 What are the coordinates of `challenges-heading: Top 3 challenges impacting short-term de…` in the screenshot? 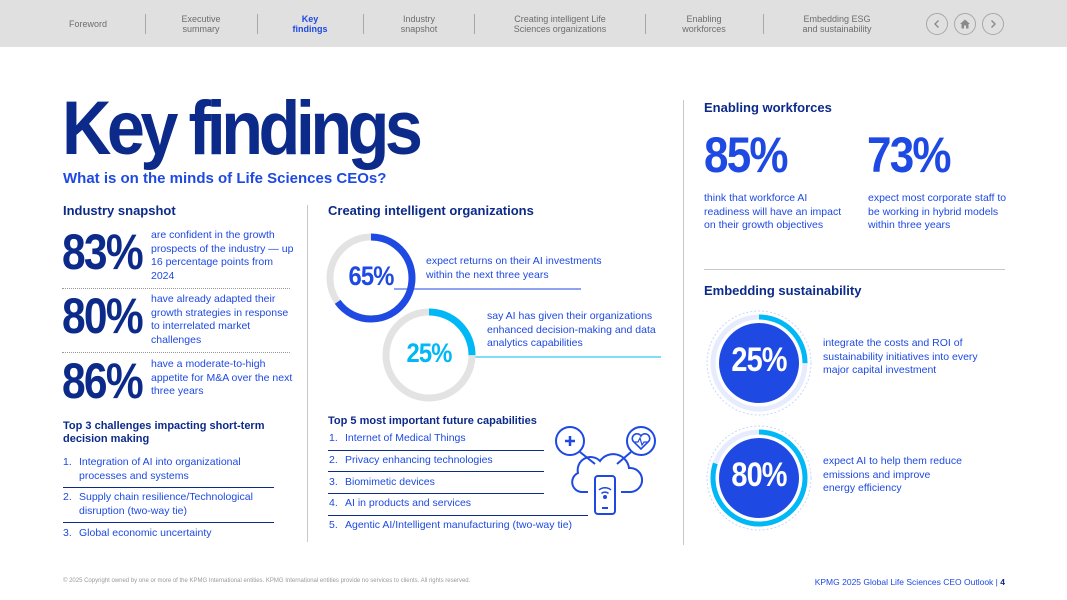 It's located at (164, 432).